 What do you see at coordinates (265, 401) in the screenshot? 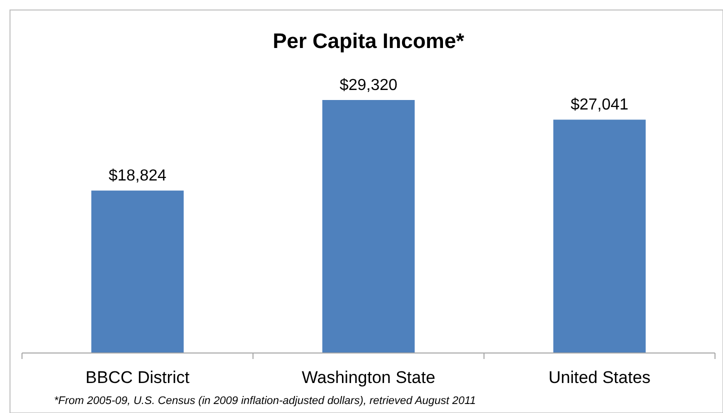
I see `text: *From 2005-09, U.S. Census (in 2009 inflation-adjusted dollars), retrieved August 2011` at bounding box center [265, 401].